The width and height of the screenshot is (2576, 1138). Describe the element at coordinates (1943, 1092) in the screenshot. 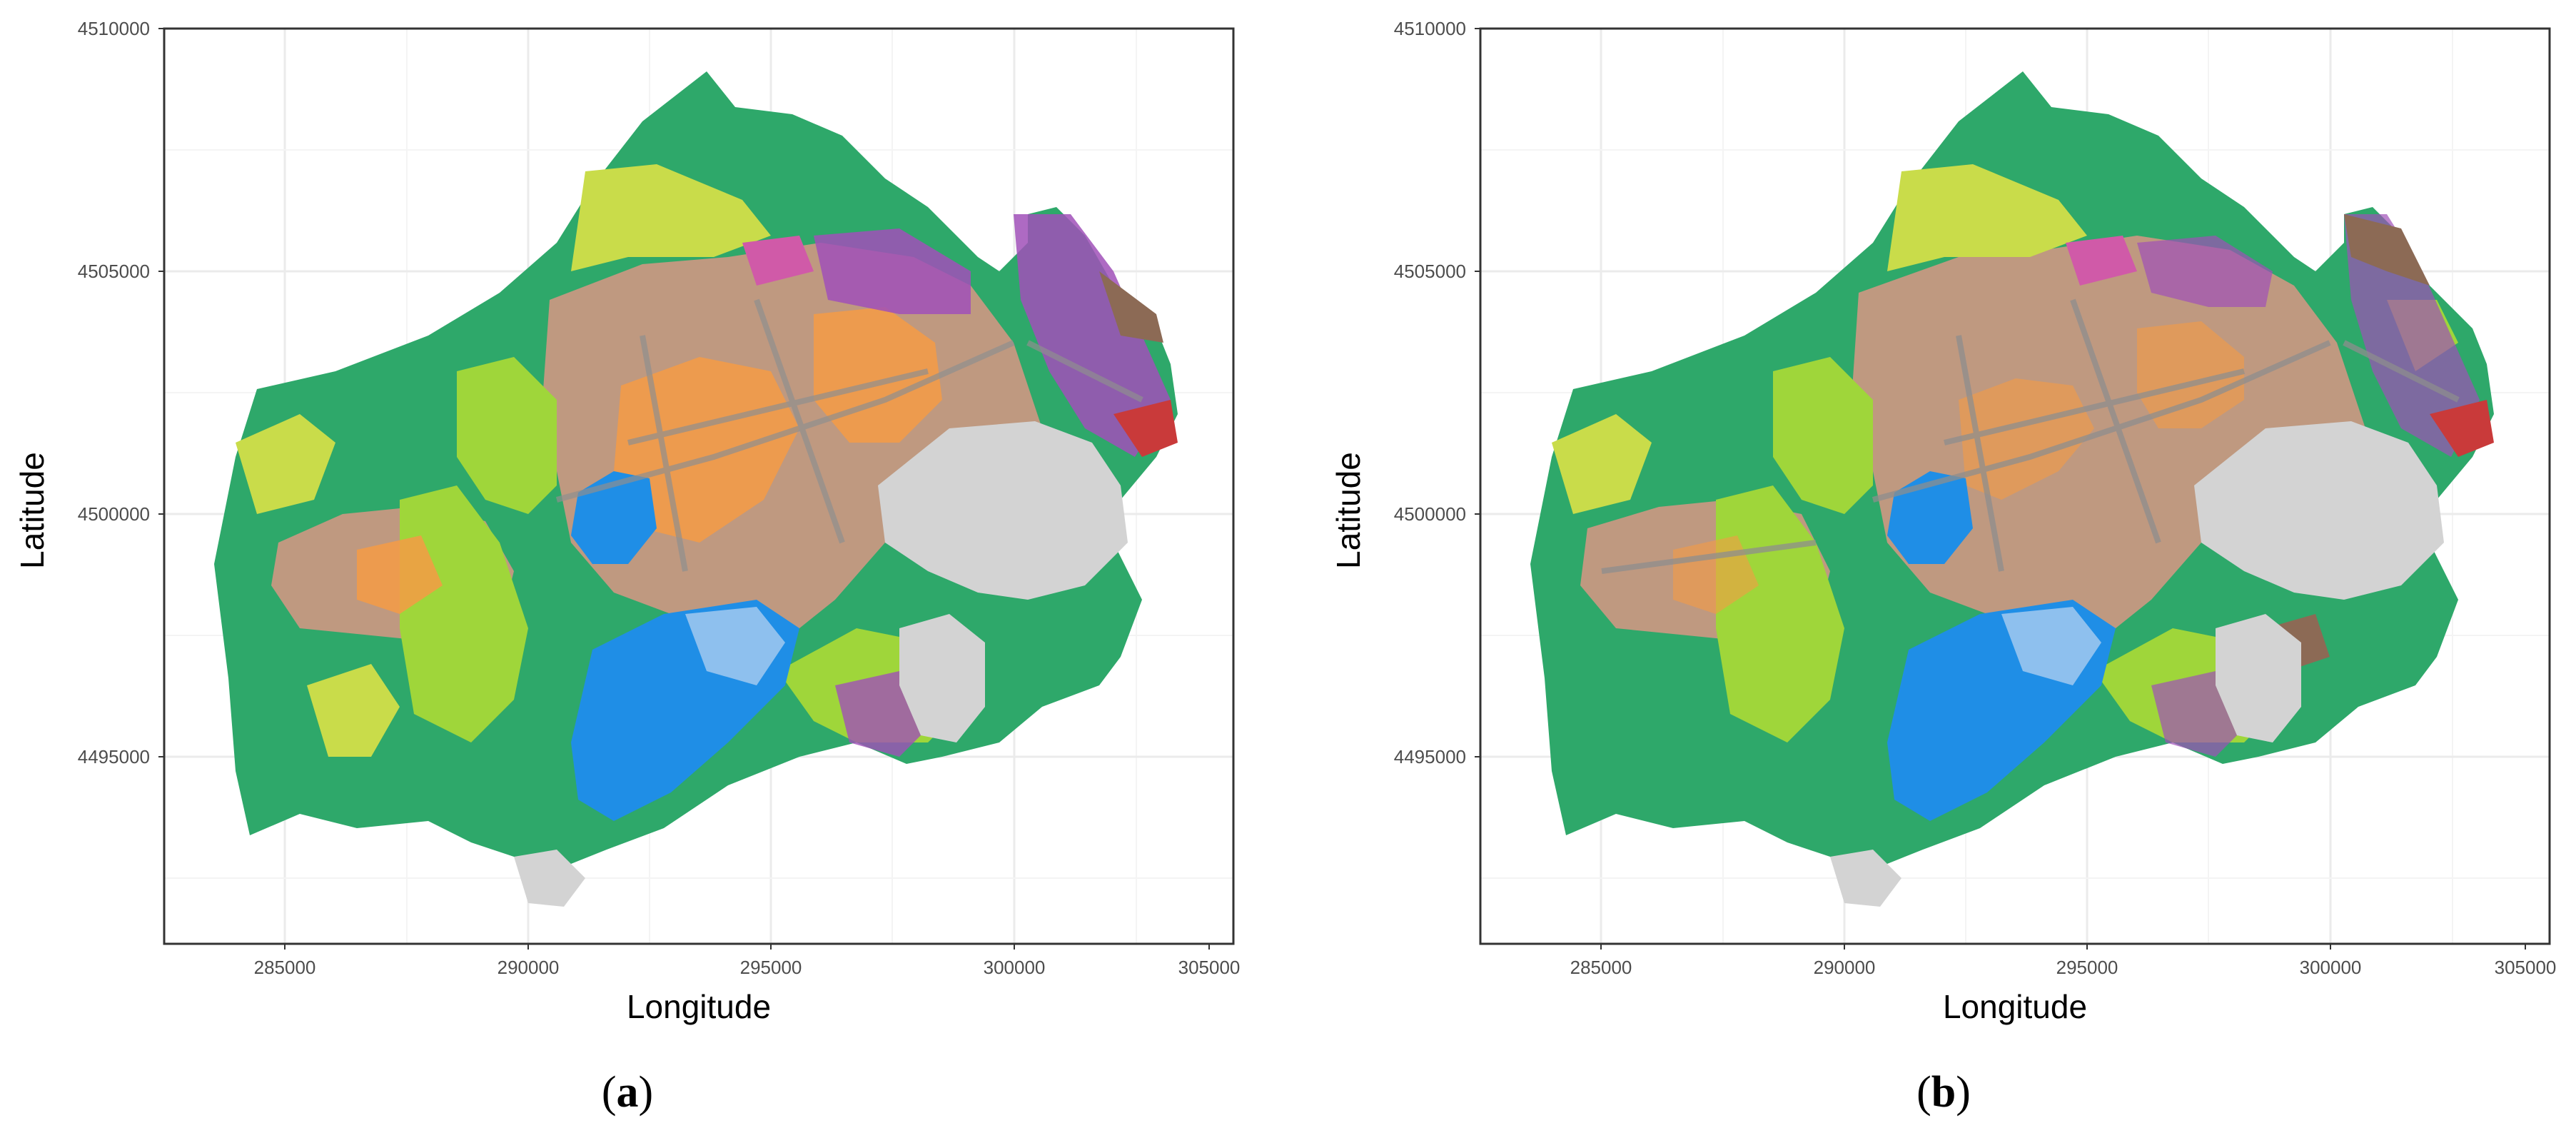

I see `panel-caption: (b)` at that location.